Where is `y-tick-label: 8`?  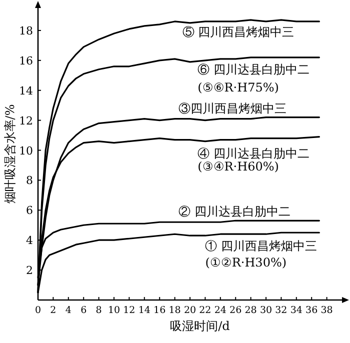
y-tick-label: 8 is located at coordinates (29, 181).